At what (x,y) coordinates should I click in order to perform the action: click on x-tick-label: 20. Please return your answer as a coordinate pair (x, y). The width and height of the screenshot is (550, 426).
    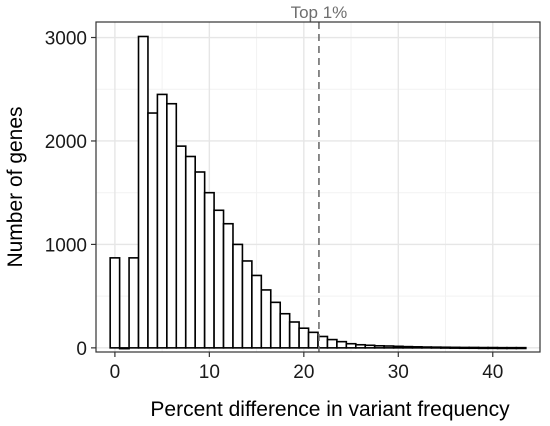
    Looking at the image, I should click on (303, 372).